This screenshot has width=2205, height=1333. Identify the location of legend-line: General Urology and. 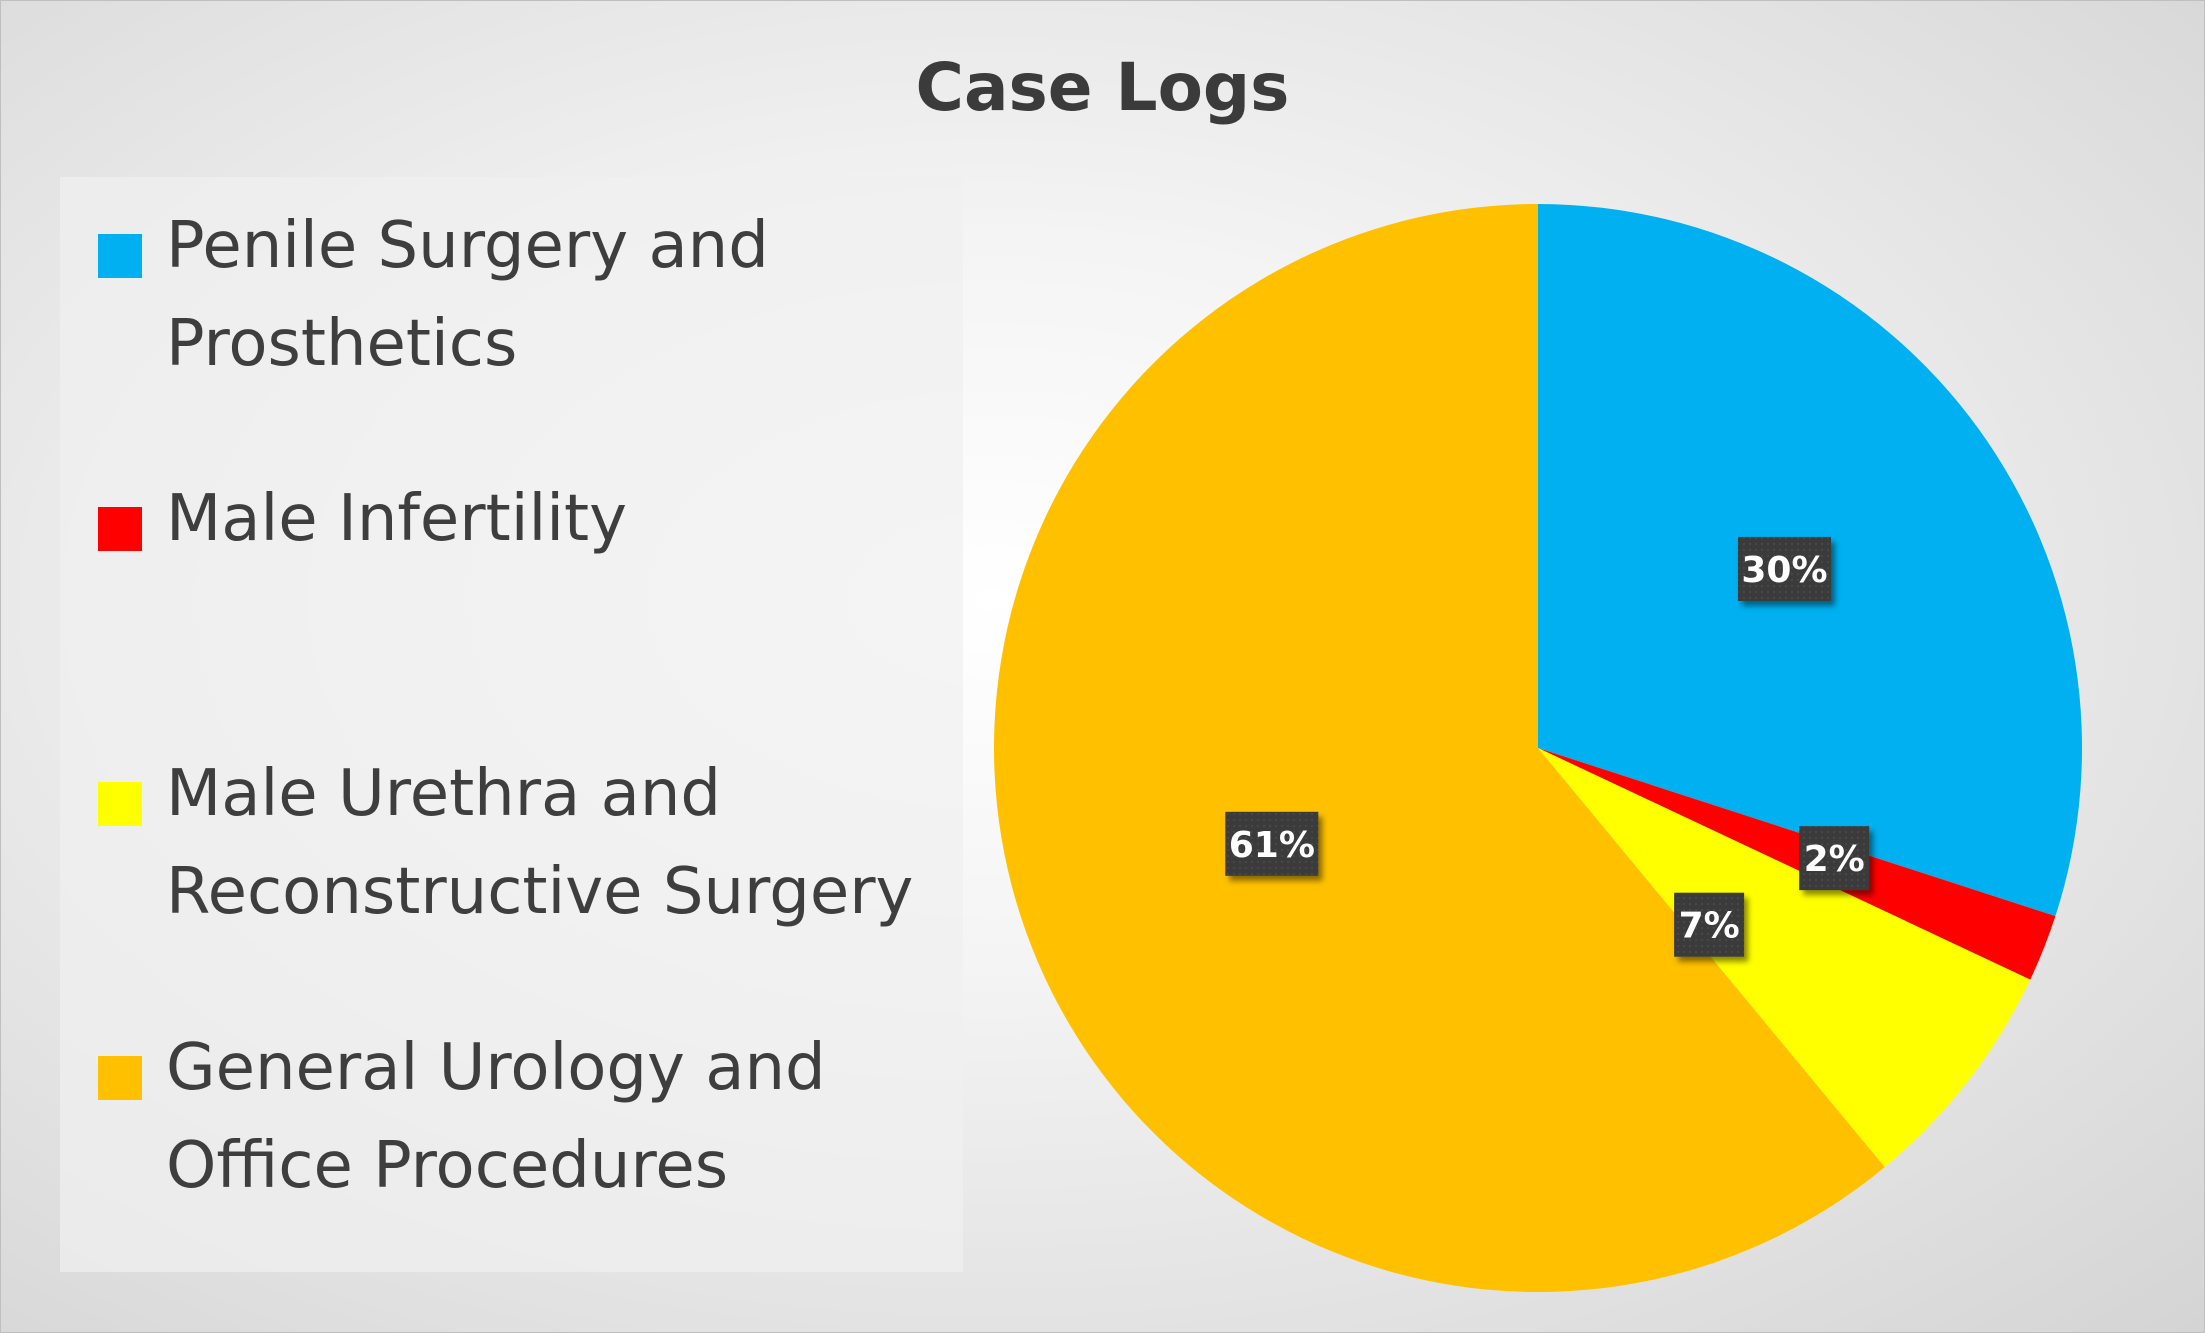
(496, 1068).